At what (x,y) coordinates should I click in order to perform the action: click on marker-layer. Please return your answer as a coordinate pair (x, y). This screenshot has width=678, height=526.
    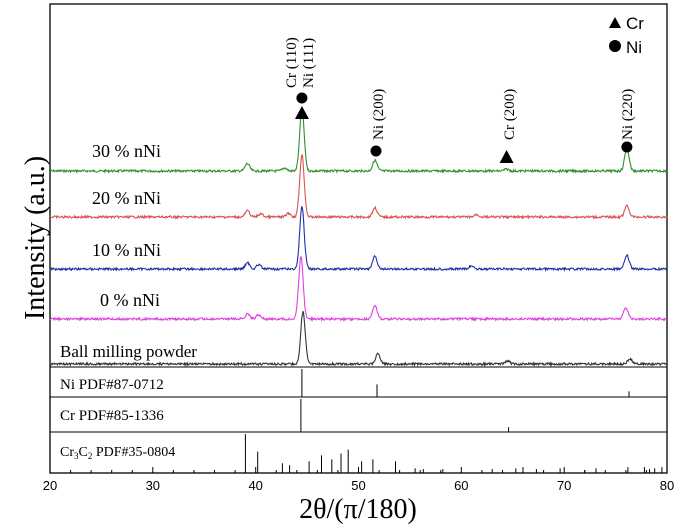
    Looking at the image, I should click on (463, 127).